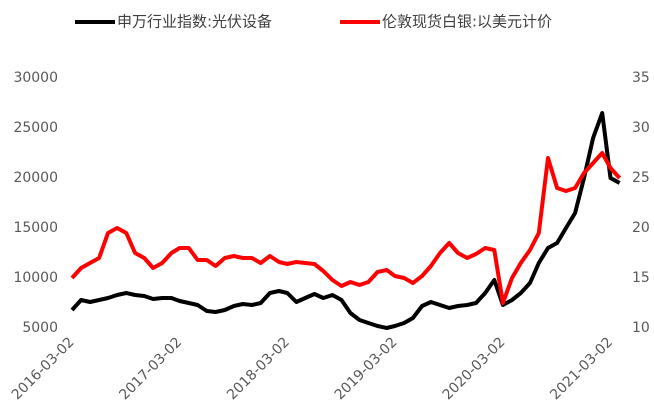 Image resolution: width=654 pixels, height=410 pixels. I want to click on y2-tick-label: 25, so click(641, 178).